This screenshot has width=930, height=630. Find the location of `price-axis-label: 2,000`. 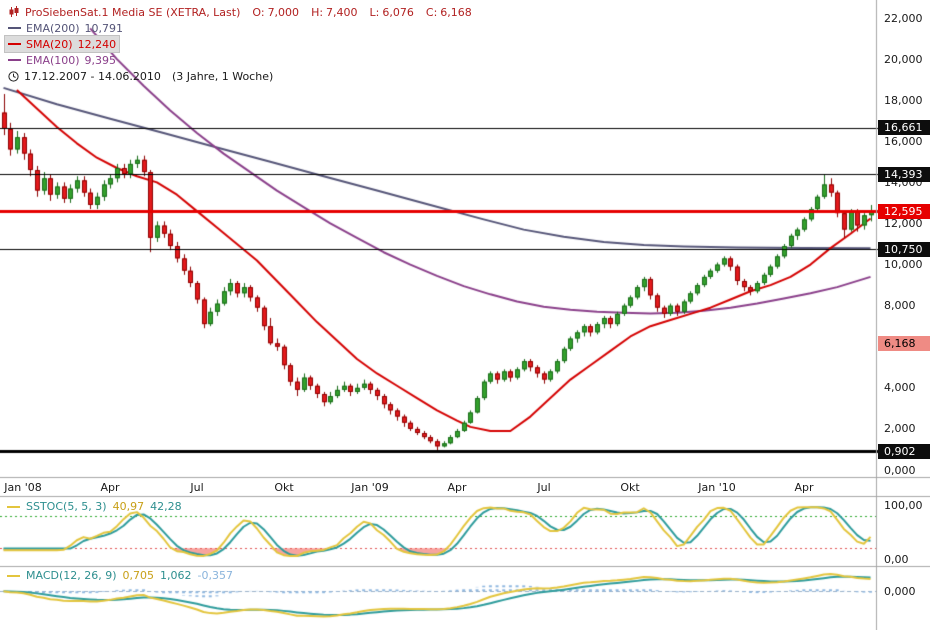

price-axis-label: 2,000 is located at coordinates (900, 429).